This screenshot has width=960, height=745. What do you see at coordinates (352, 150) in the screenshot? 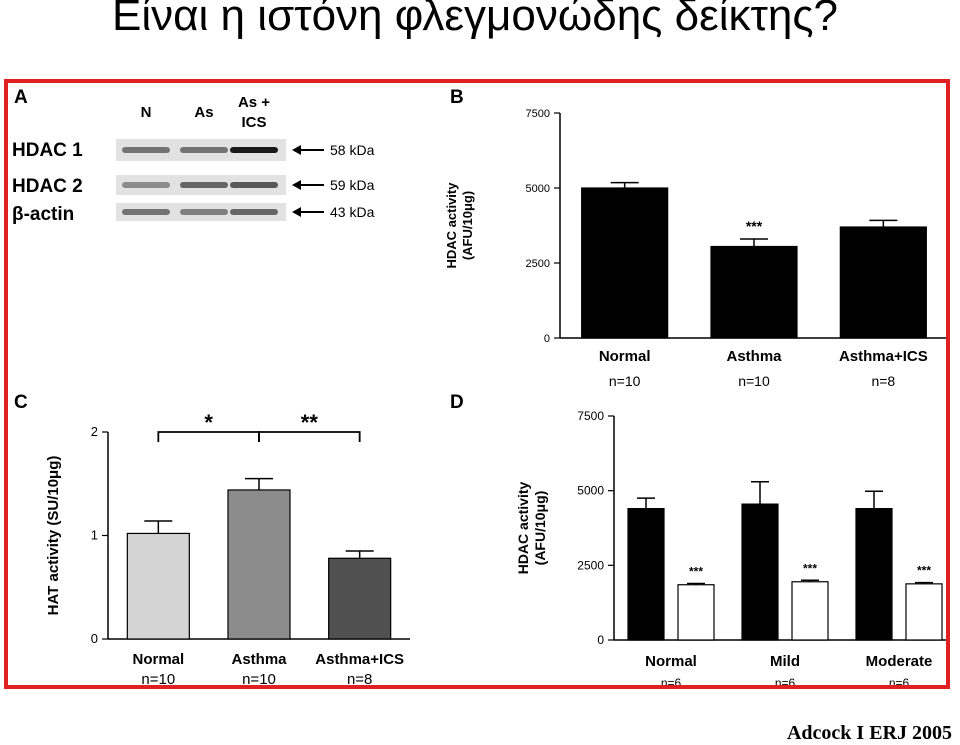
I see `kda-label: 58 kDa` at bounding box center [352, 150].